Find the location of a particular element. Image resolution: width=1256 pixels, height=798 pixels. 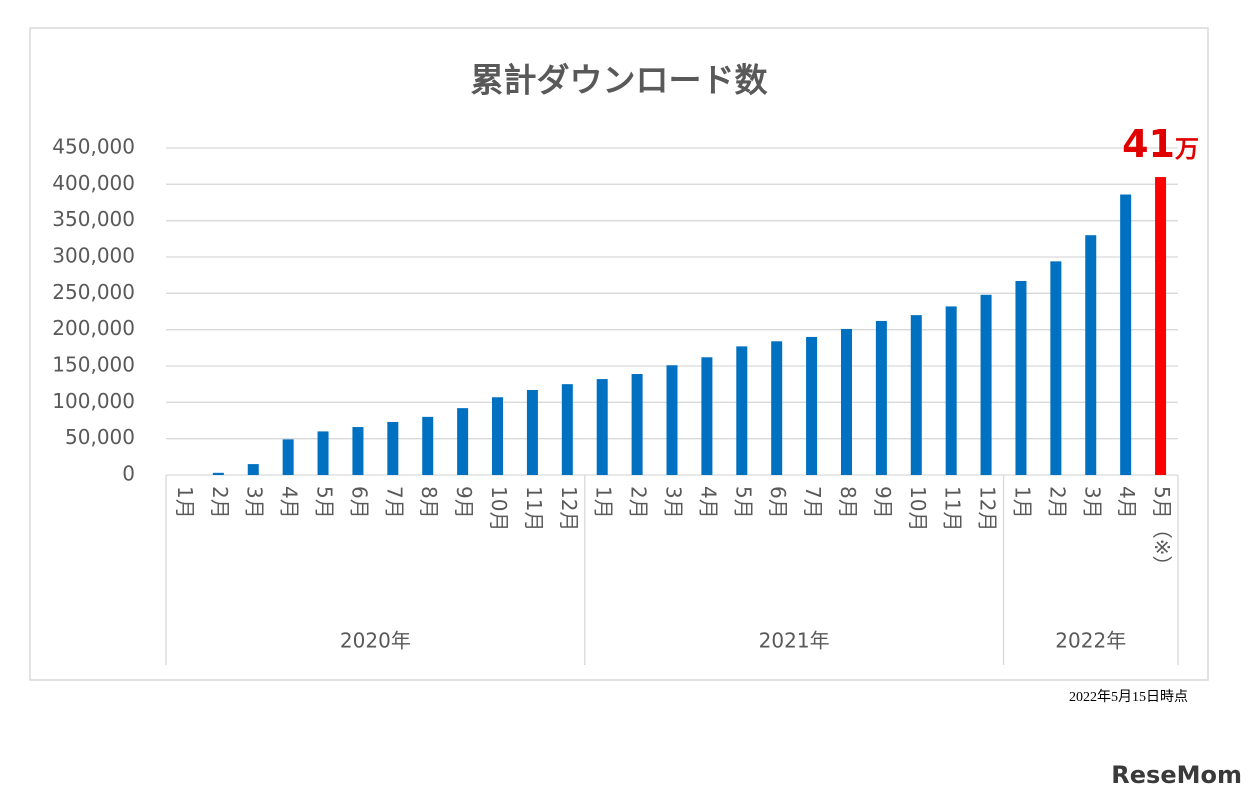

y-tick-label: 450,000 is located at coordinates (93, 147).